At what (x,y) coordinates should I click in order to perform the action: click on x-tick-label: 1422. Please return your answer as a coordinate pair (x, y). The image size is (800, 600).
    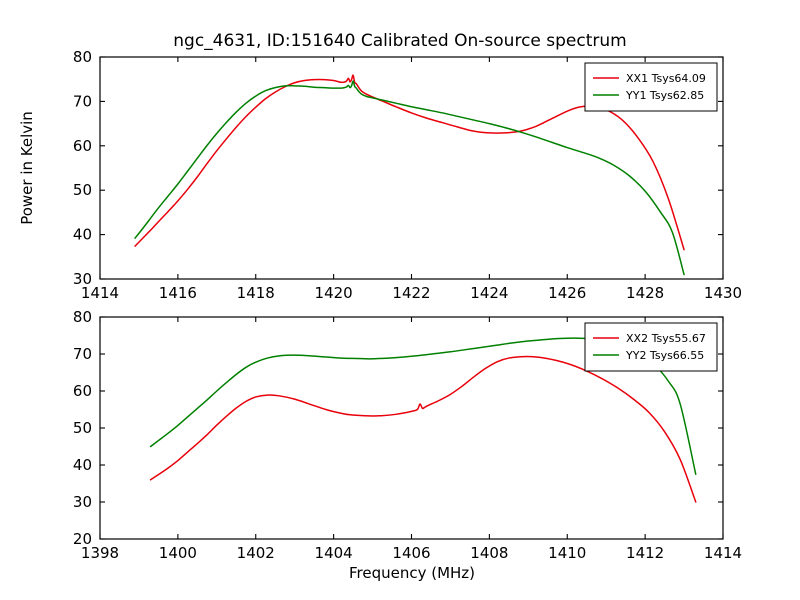
    Looking at the image, I should click on (411, 293).